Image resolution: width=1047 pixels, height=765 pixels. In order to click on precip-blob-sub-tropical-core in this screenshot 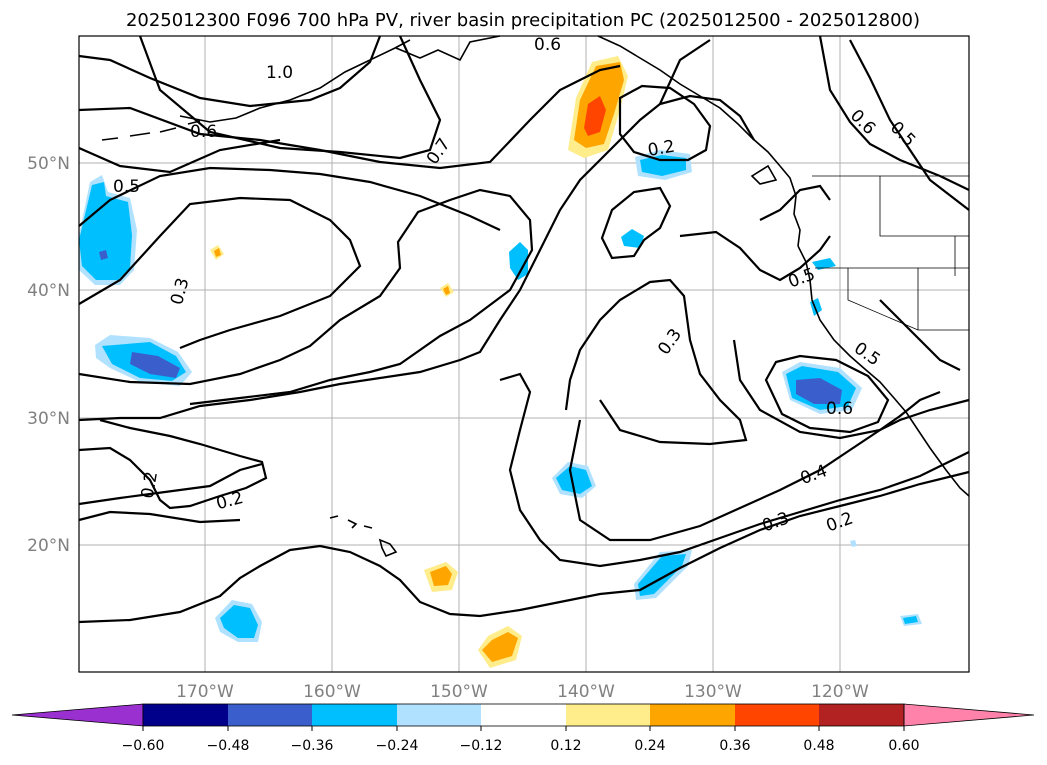, I will do `click(574, 480)`.